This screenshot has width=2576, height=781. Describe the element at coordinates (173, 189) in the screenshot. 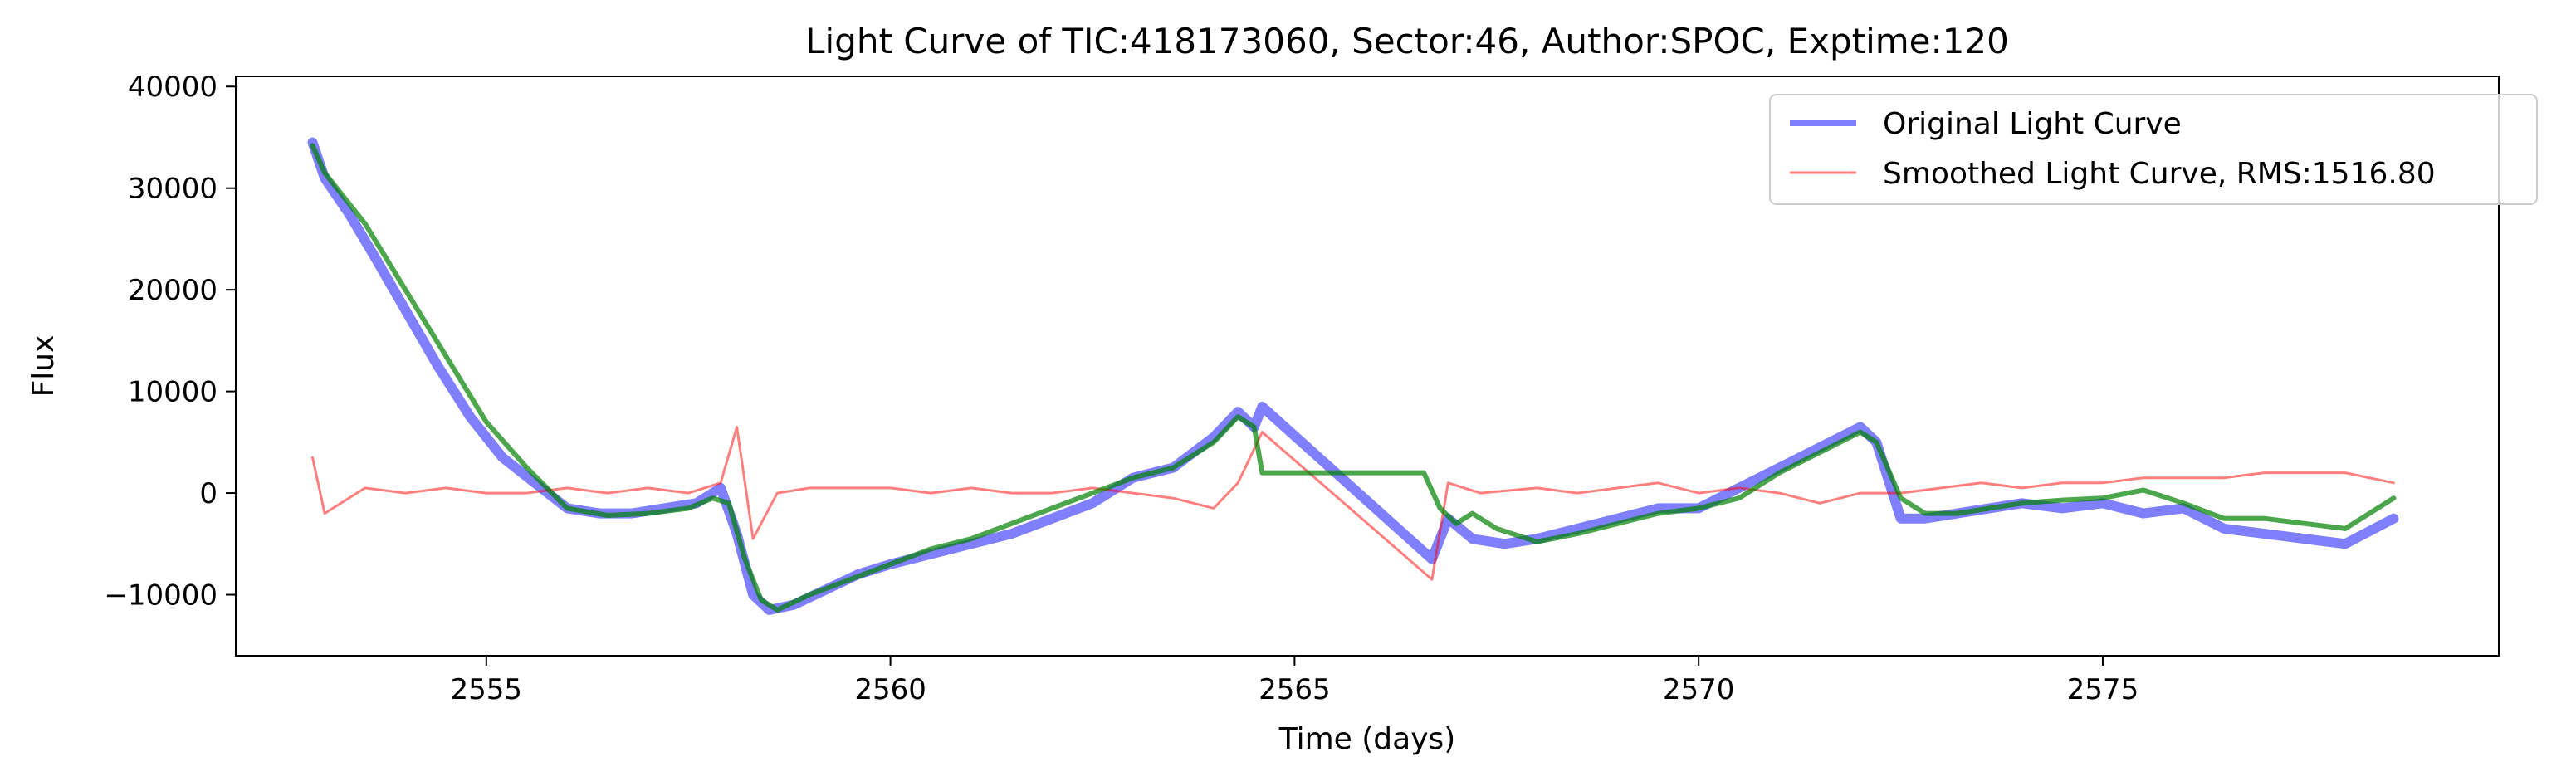

I see `y-tick-label: 30000` at that location.